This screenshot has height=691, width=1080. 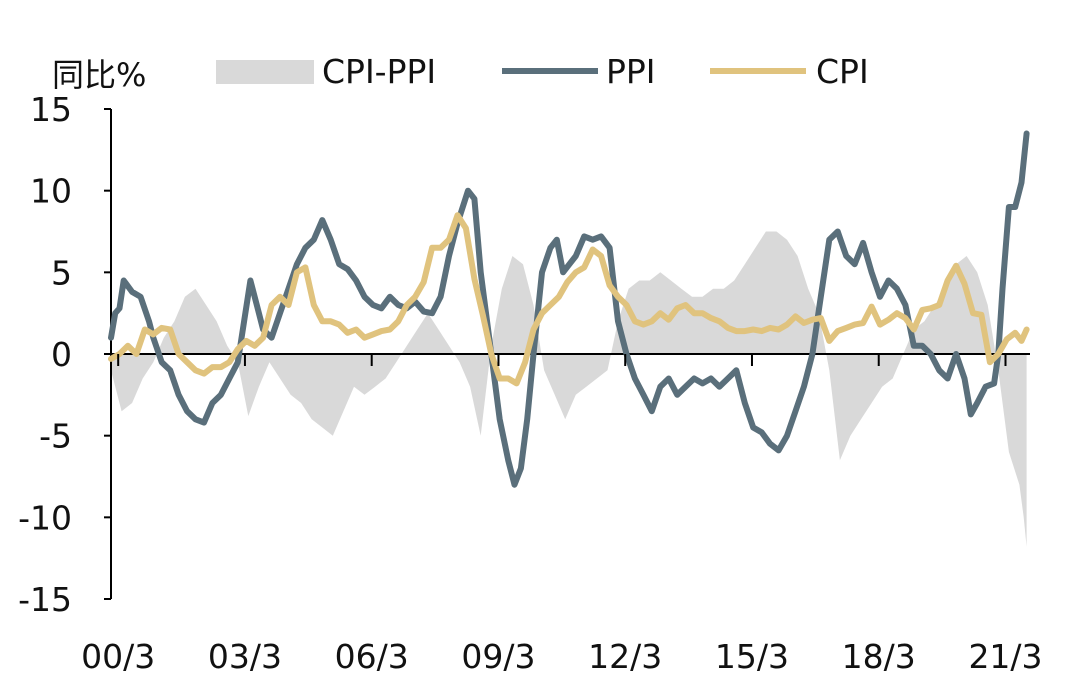 I want to click on x-tick-label: 18/3, so click(x=879, y=656).